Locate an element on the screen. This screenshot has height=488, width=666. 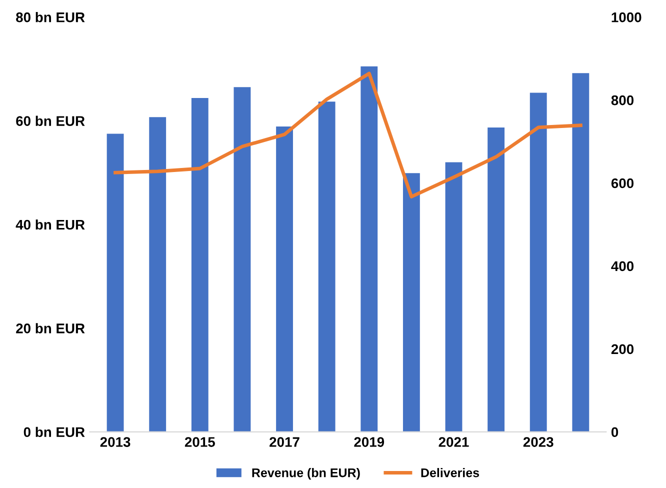
legend-label: Revenue (bn EUR) is located at coordinates (306, 474).